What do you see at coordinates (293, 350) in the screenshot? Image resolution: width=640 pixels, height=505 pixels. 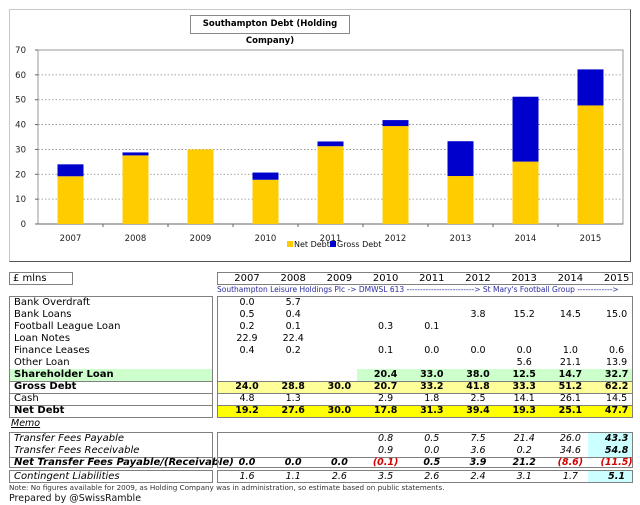 I see `value-cell: 0.2` at bounding box center [293, 350].